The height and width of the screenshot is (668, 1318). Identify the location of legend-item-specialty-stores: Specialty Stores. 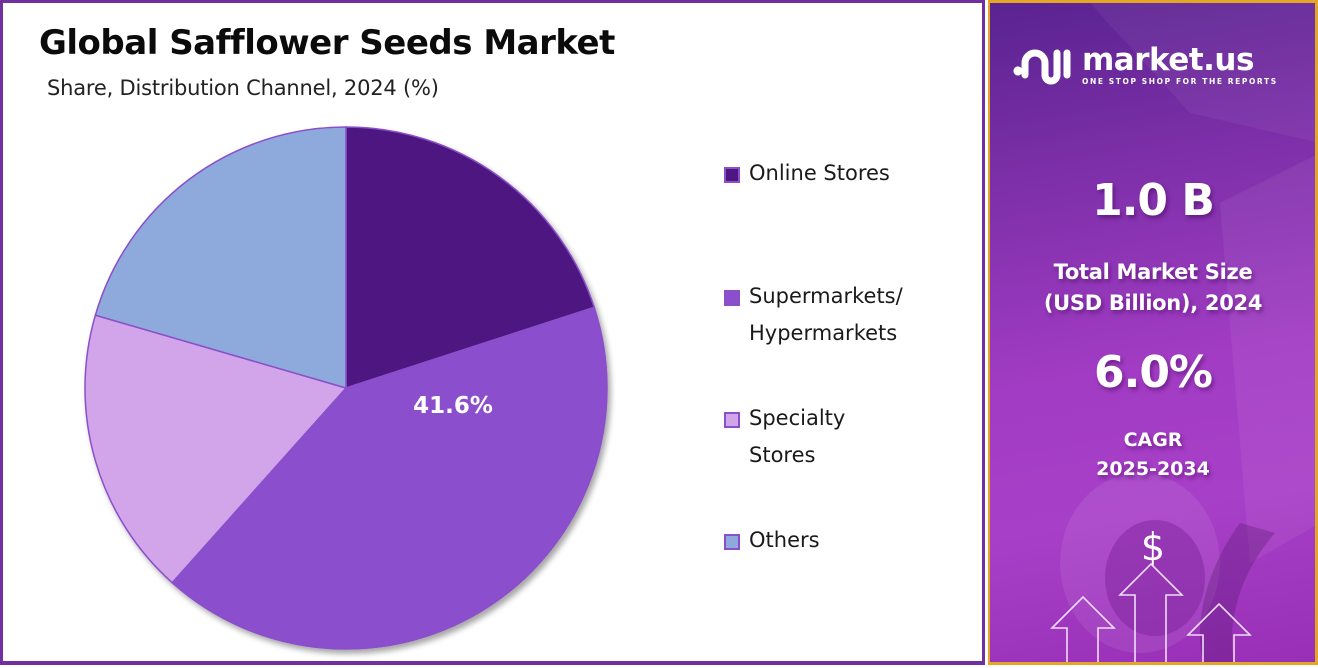
(784, 440).